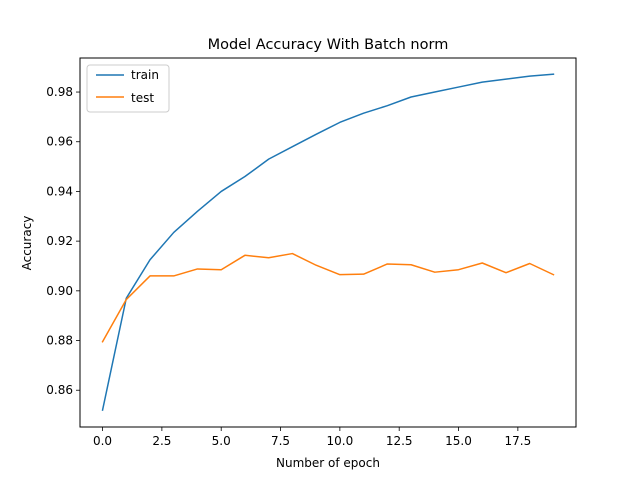 This screenshot has height=480, width=640. What do you see at coordinates (145, 75) in the screenshot?
I see `legend-label-train: train` at bounding box center [145, 75].